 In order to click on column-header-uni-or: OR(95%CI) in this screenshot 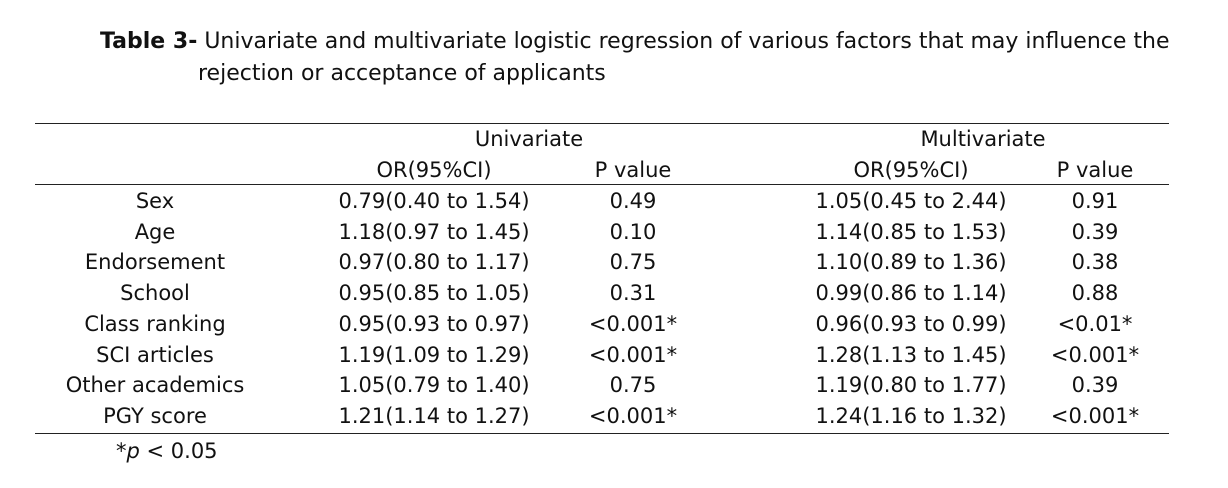, I will do `click(434, 170)`.